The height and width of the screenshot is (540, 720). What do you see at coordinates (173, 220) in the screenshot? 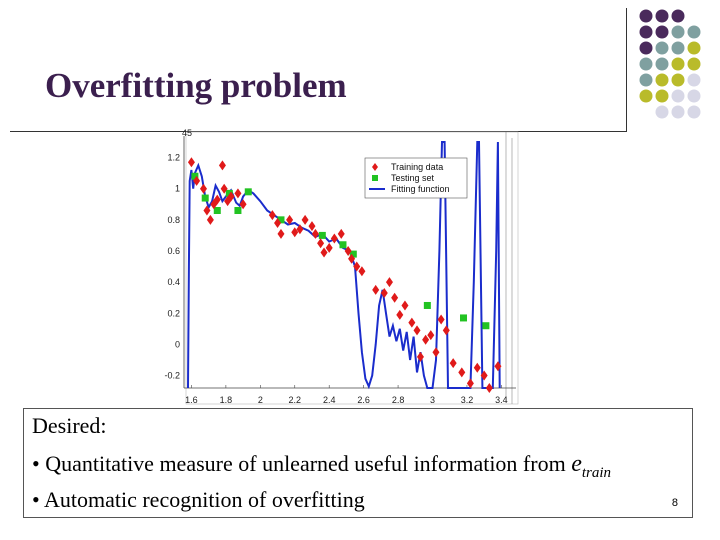
I see `y-tick-label: 0.8` at bounding box center [173, 220].